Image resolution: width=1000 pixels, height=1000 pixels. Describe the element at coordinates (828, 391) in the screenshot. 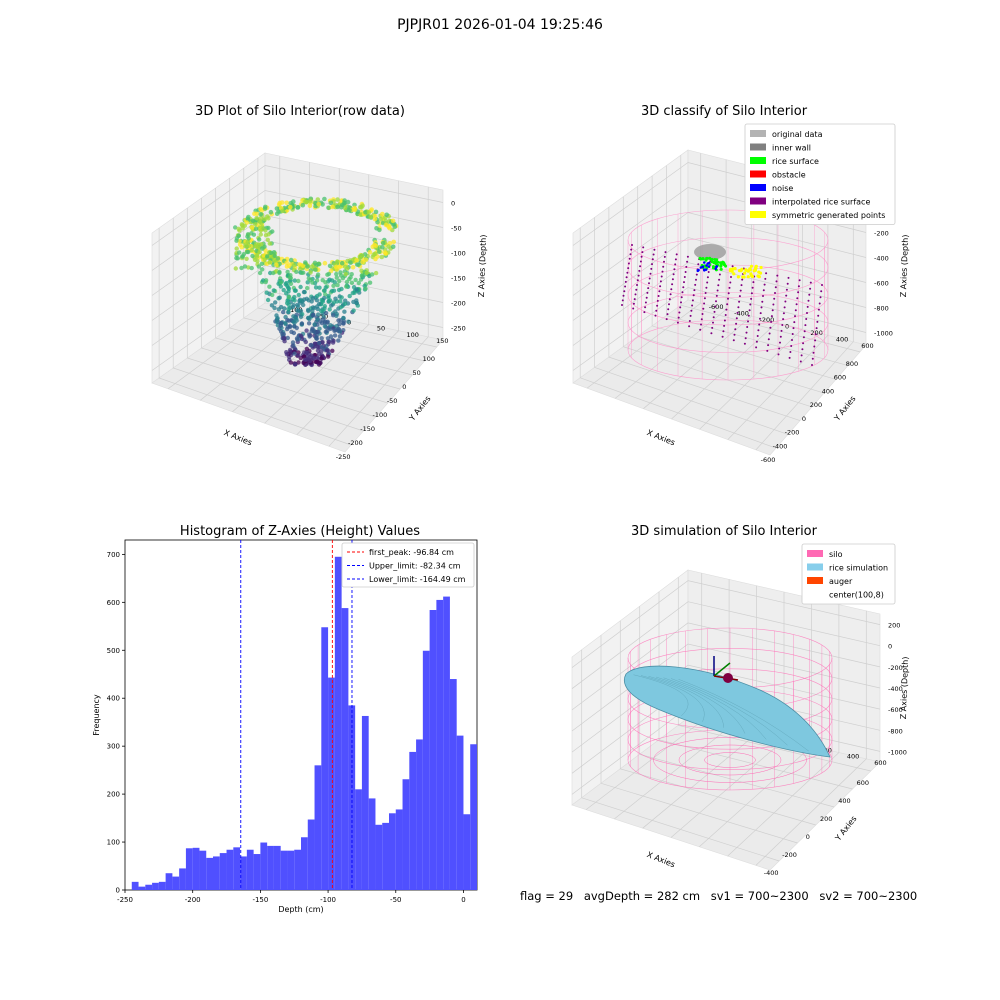

I see `p2-xtick-label: 400` at that location.